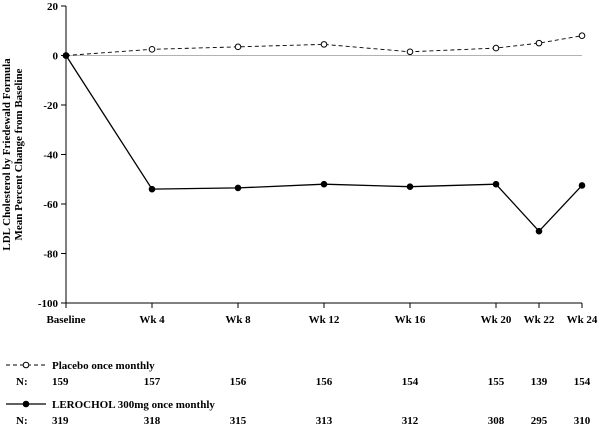 Image resolution: width=599 pixels, height=427 pixels. What do you see at coordinates (582, 320) in the screenshot?
I see `x-tick-label: Wk 24` at bounding box center [582, 320].